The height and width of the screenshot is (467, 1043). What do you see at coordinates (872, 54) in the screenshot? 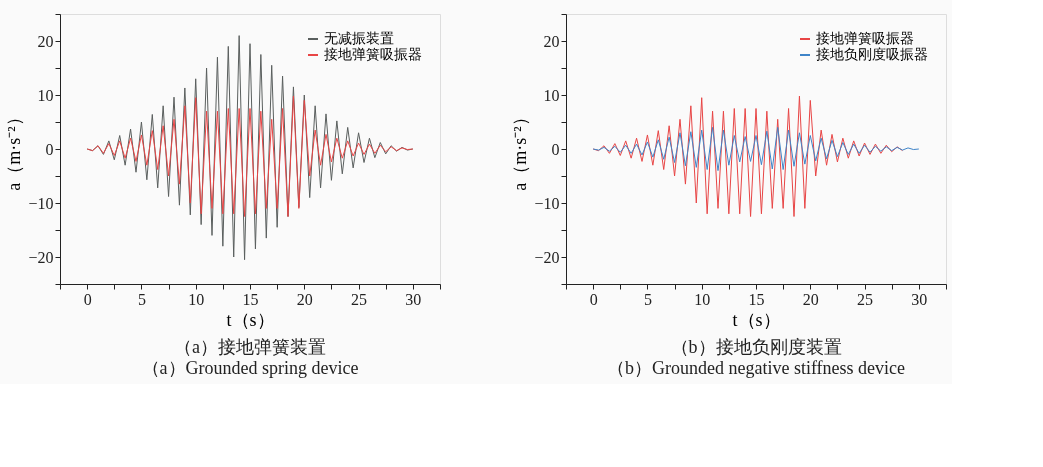
I see `legend-label: 接地负刚度吸振器` at bounding box center [872, 54].